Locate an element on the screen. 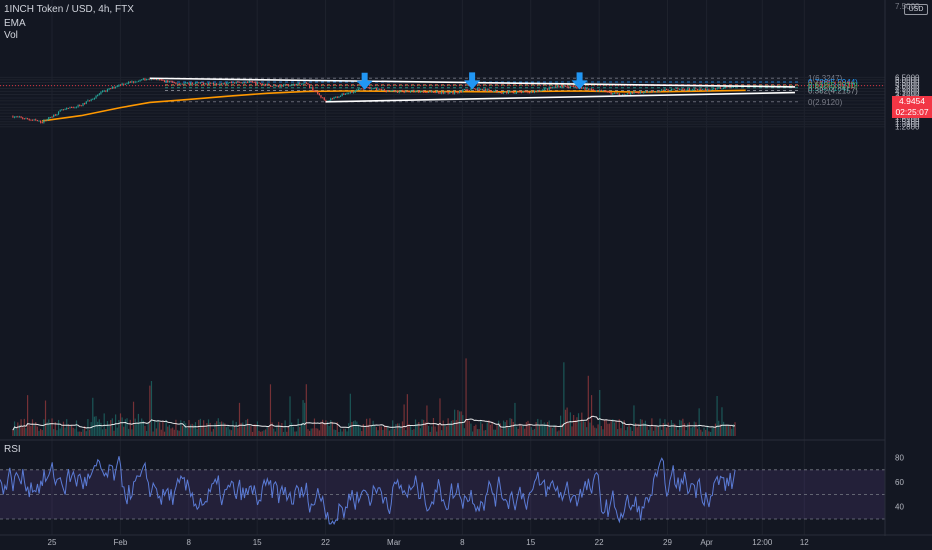  bar-countdown: 02:25:07 is located at coordinates (912, 112).